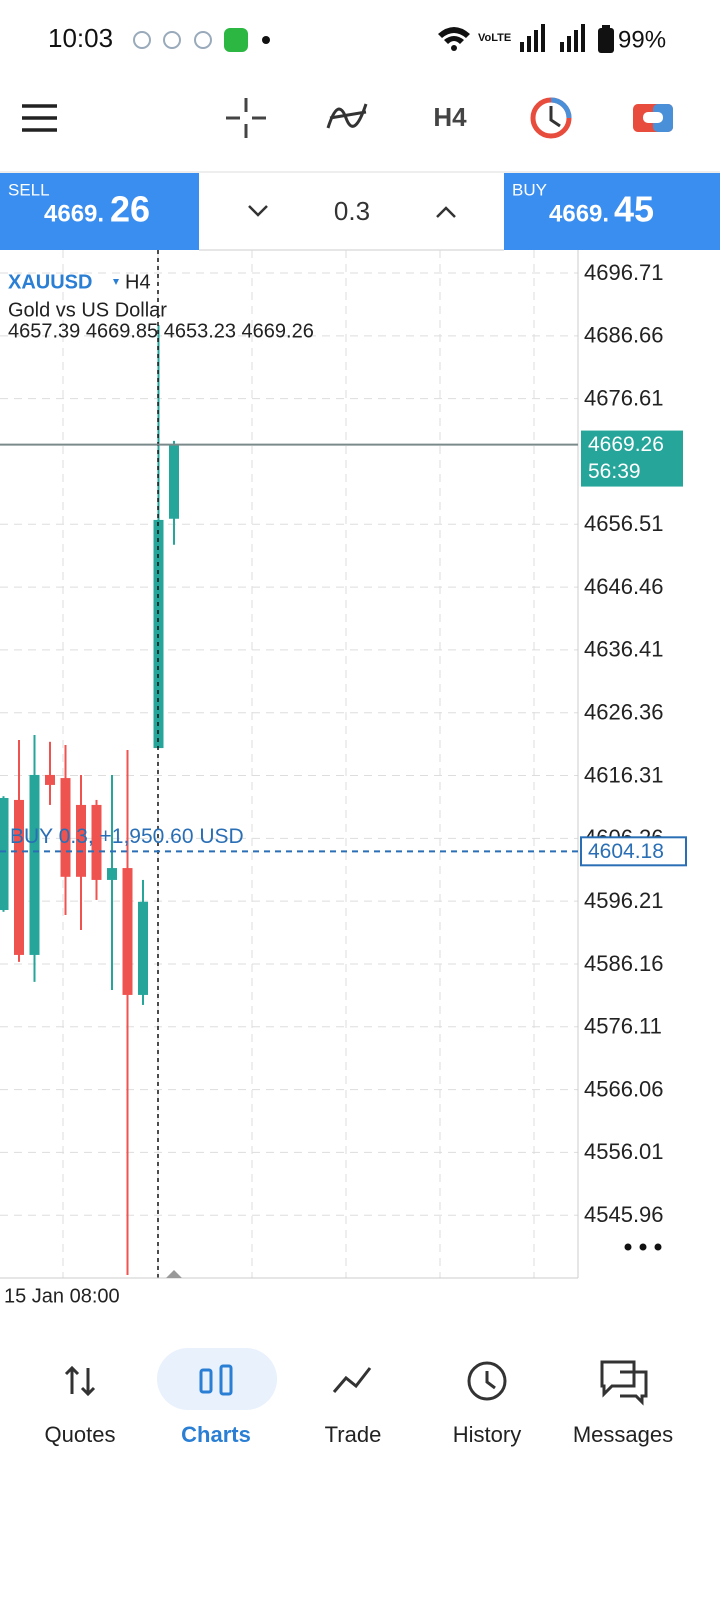 The height and width of the screenshot is (1604, 720). What do you see at coordinates (612, 211) in the screenshot?
I see `buy-button` at bounding box center [612, 211].